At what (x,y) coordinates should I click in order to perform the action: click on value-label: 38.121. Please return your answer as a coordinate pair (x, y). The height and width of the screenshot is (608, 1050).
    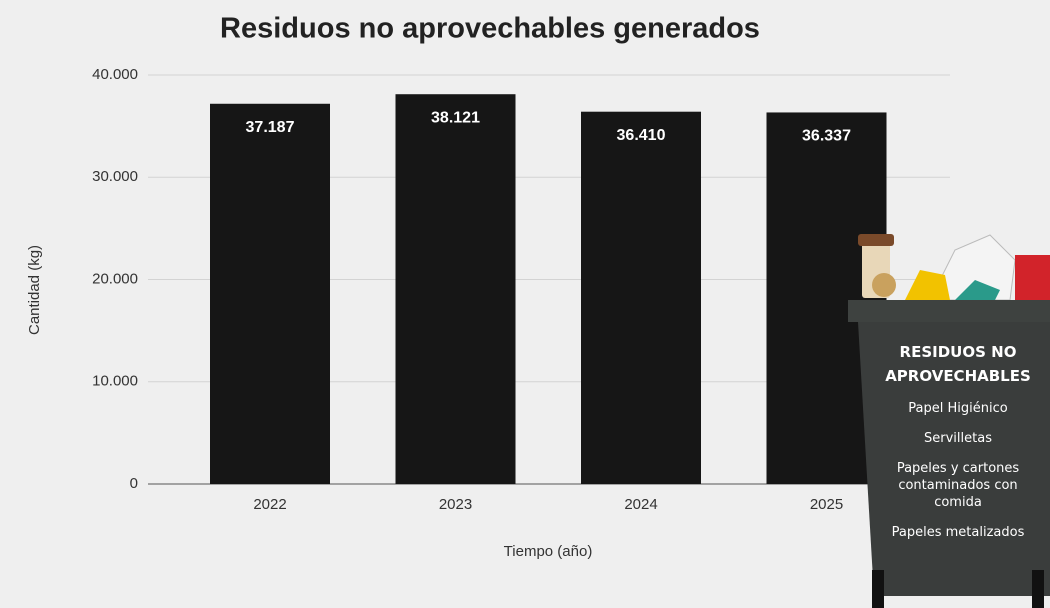
    Looking at the image, I should click on (455, 117).